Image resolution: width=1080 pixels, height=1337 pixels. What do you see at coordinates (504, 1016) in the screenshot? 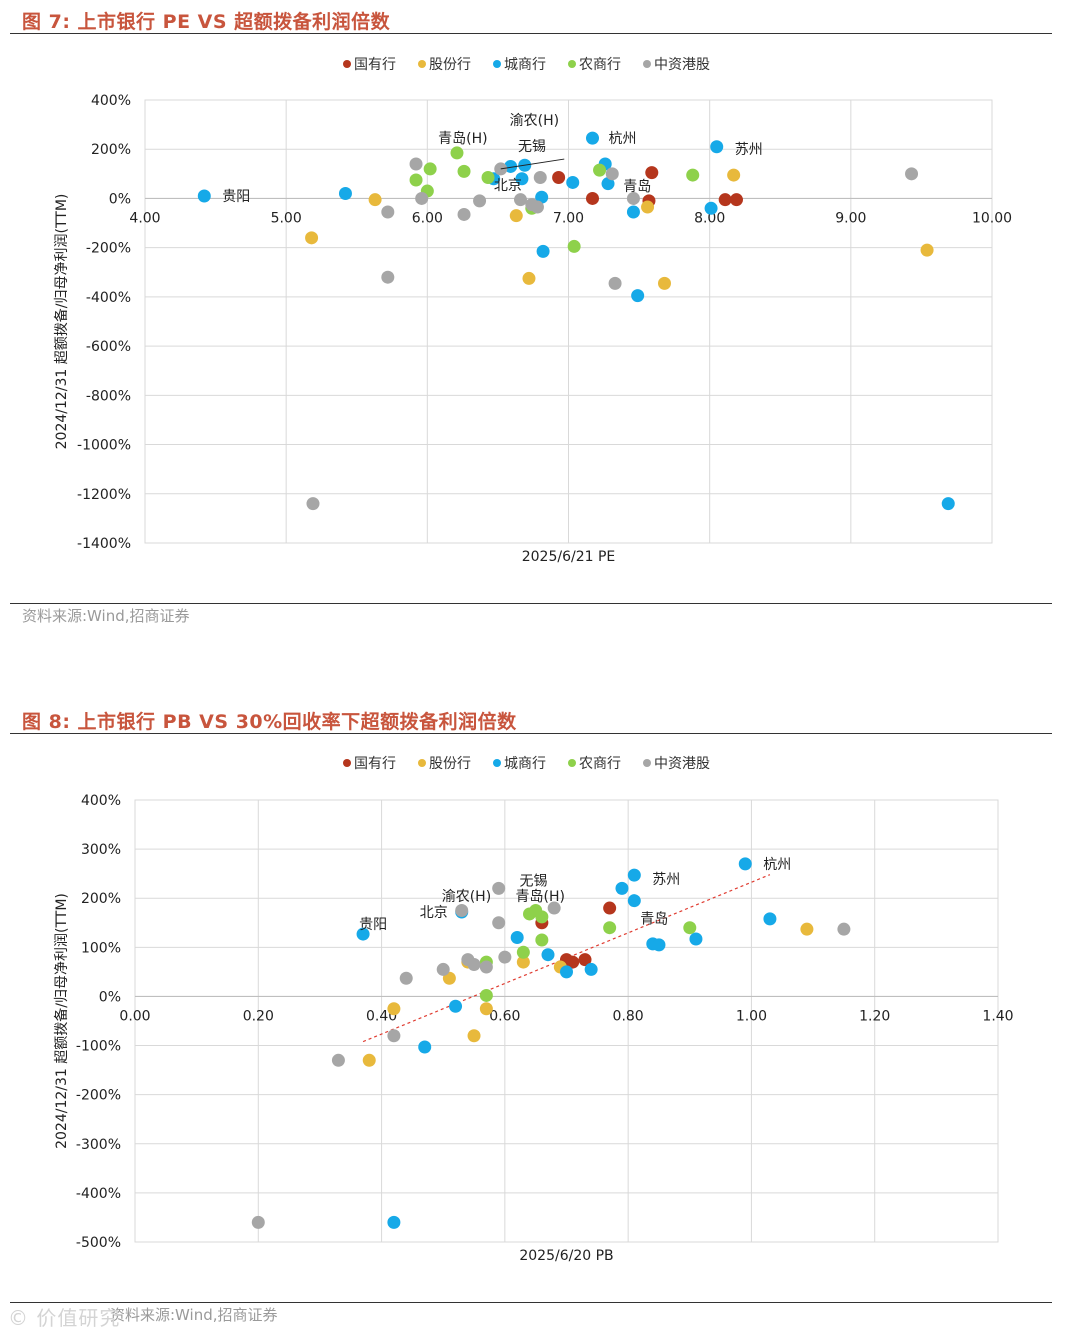
I see `x-tick-label: 0.60` at bounding box center [504, 1016].